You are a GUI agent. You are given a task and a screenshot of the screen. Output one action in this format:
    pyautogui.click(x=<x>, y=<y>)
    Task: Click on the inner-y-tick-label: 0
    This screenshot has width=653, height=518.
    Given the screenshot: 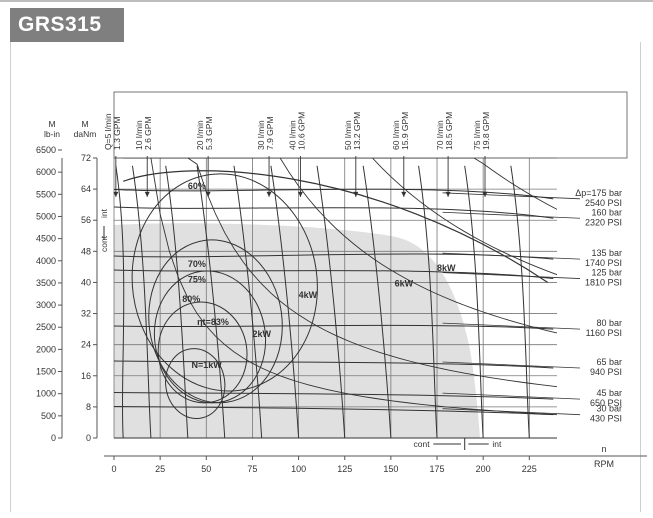 What is the action you would take?
    pyautogui.click(x=88, y=438)
    